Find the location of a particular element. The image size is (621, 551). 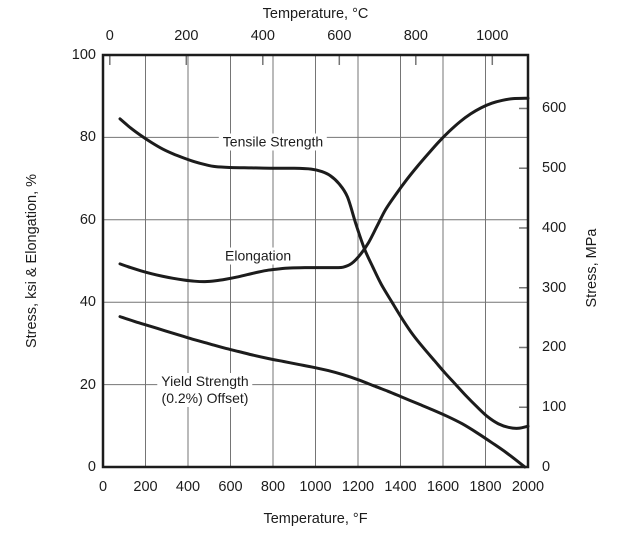

right-tick-label: 0 is located at coordinates (546, 467).